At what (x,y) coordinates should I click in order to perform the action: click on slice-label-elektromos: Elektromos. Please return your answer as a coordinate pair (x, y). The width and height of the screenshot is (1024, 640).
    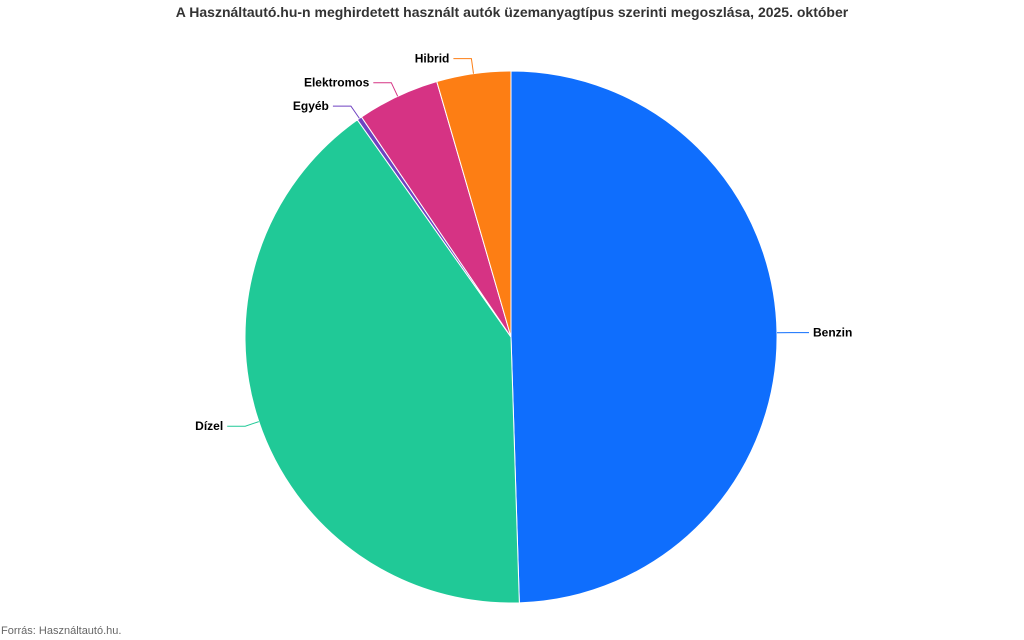
    Looking at the image, I should click on (337, 83).